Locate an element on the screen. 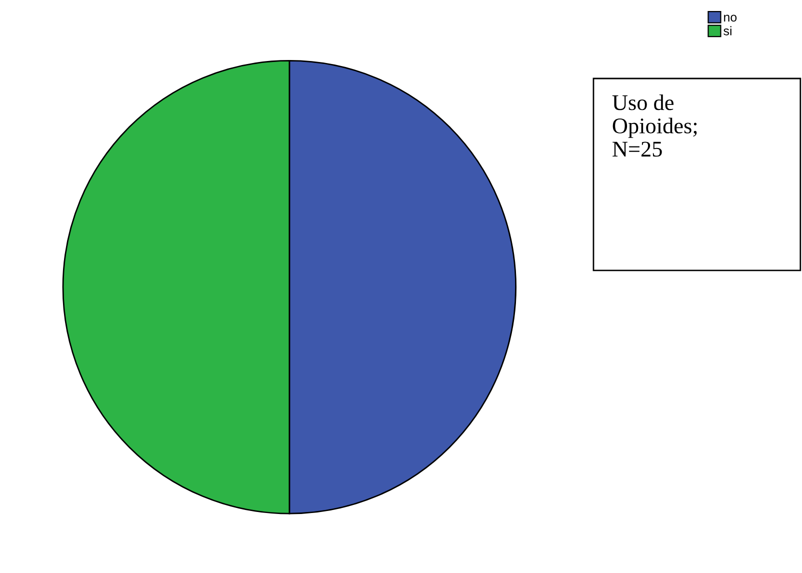 This screenshot has height=573, width=802. legend-label: no is located at coordinates (730, 18).